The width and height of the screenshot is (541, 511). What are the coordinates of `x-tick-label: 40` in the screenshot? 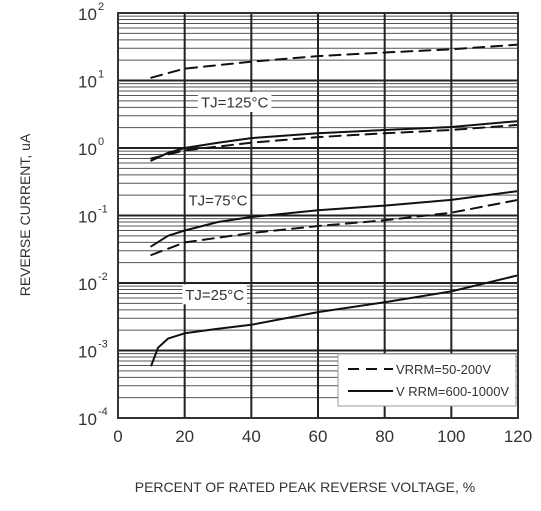 It's located at (251, 436).